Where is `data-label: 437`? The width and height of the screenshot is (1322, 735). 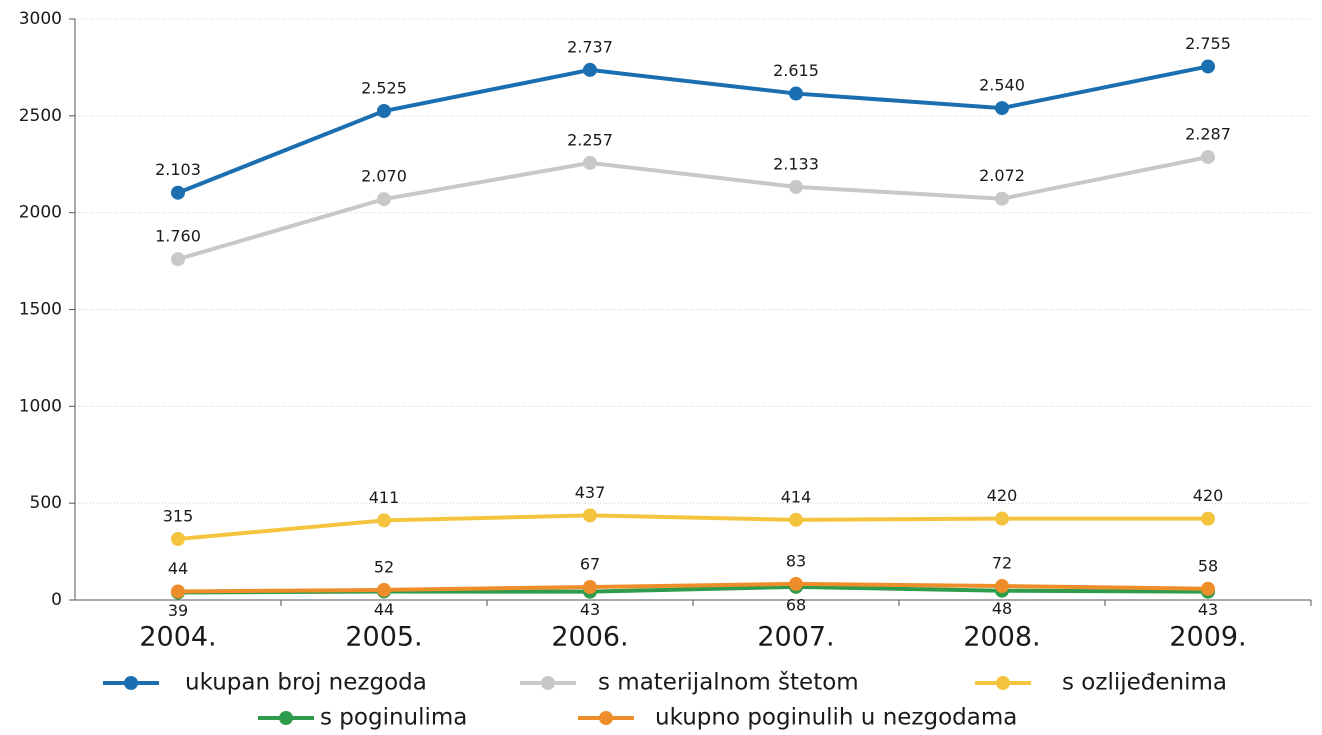
data-label: 437 is located at coordinates (590, 492).